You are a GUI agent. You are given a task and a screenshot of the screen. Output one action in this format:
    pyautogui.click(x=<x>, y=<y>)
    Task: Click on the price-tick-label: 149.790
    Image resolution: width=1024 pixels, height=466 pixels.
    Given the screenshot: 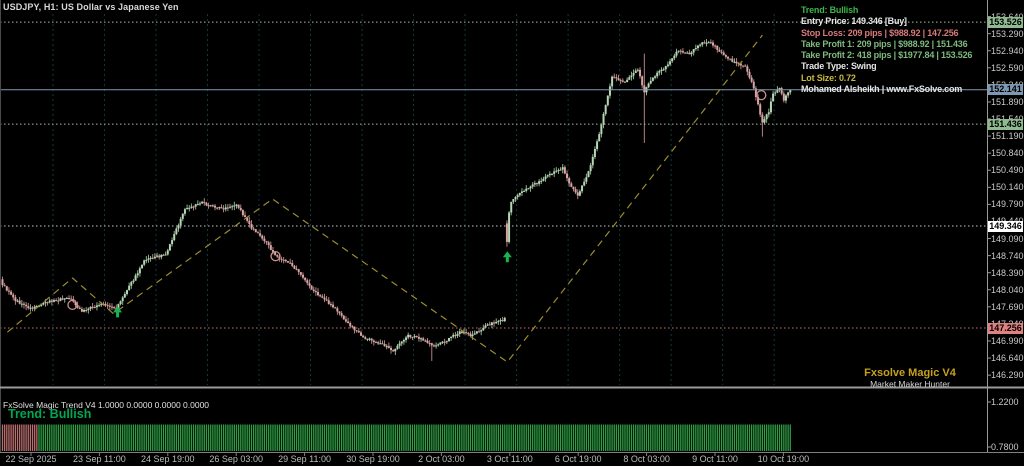 What is the action you would take?
    pyautogui.click(x=1007, y=204)
    